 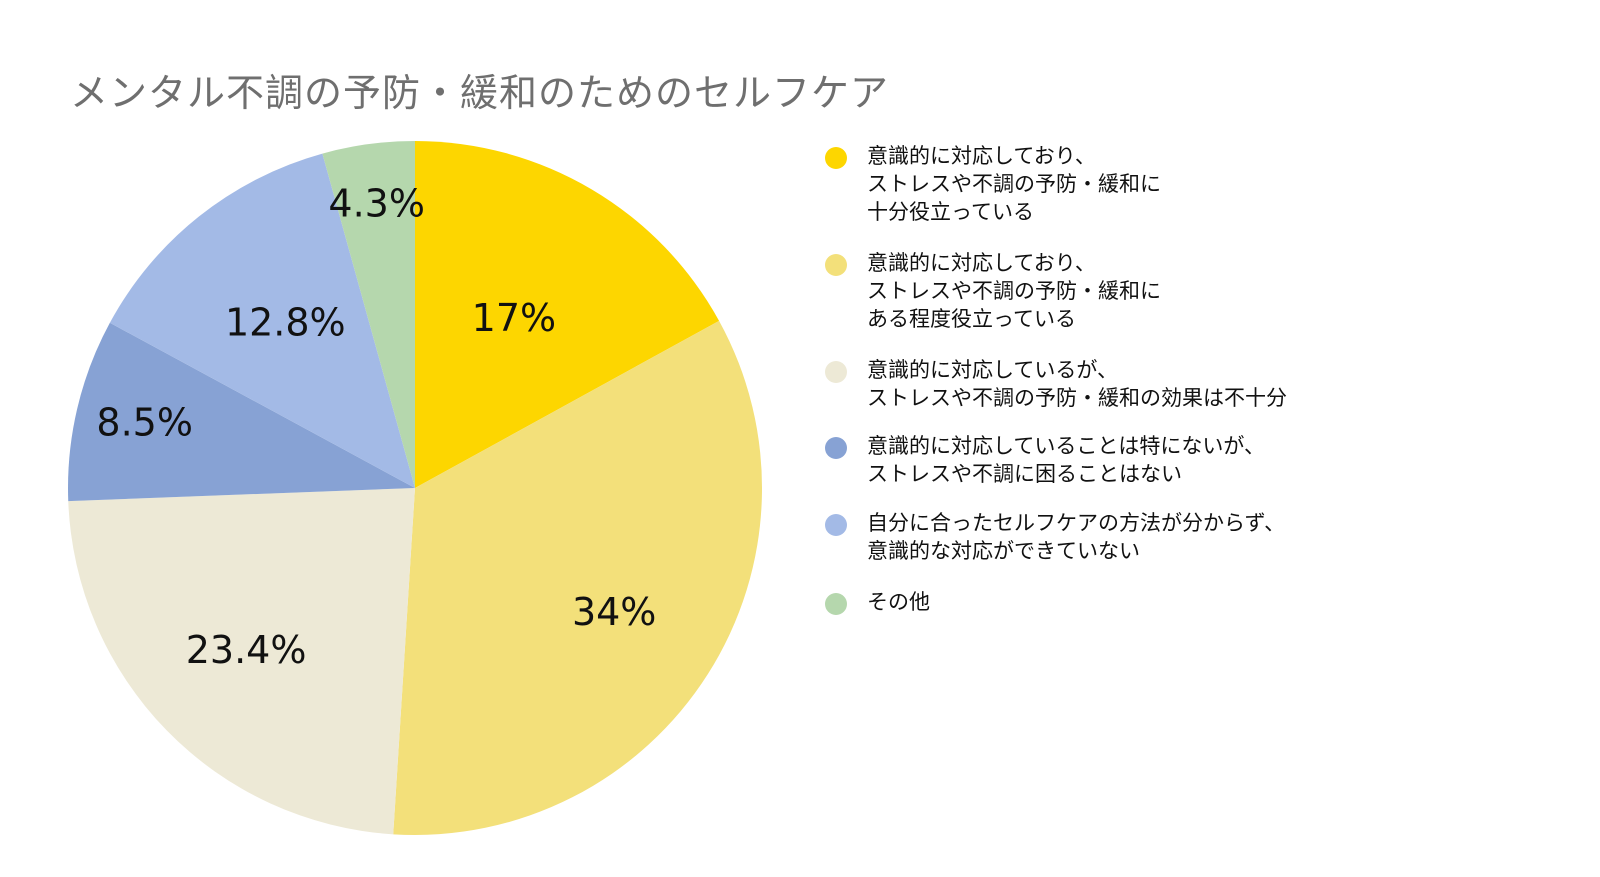 I want to click on legend-item-3: 意識的に対応しているが、ストレスや不調の予防・緩和の効果は不十分, so click(x=1056, y=384).